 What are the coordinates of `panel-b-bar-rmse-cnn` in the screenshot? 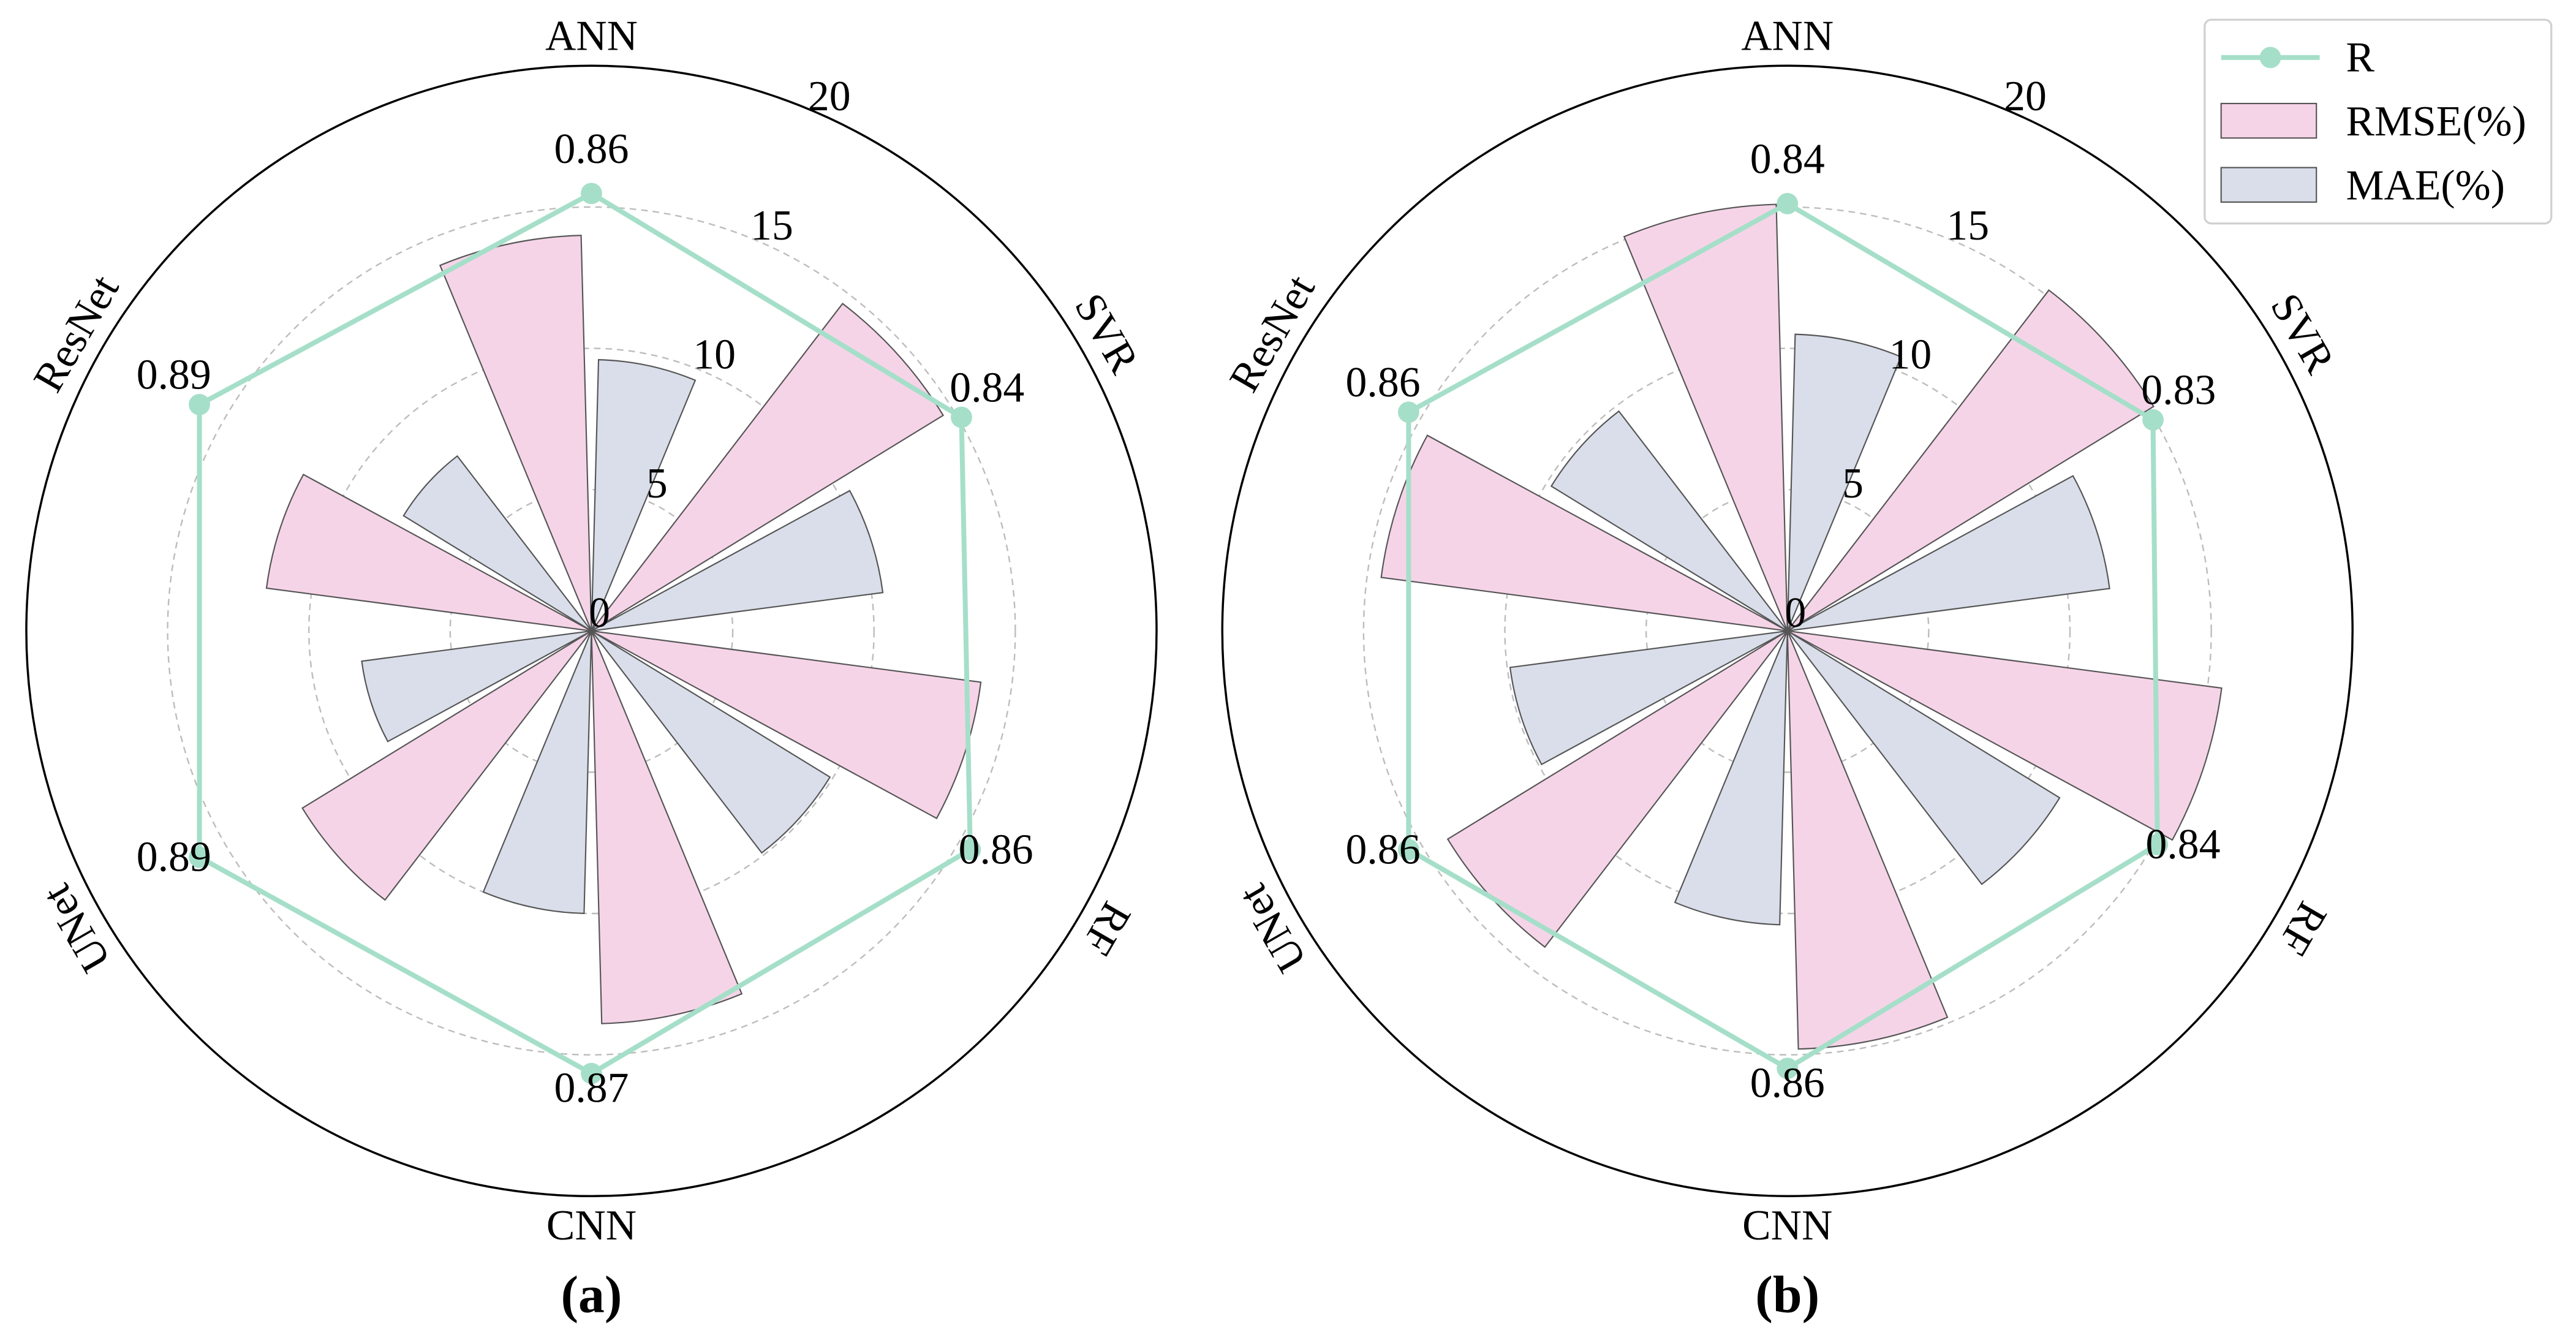 It's located at (1867, 840).